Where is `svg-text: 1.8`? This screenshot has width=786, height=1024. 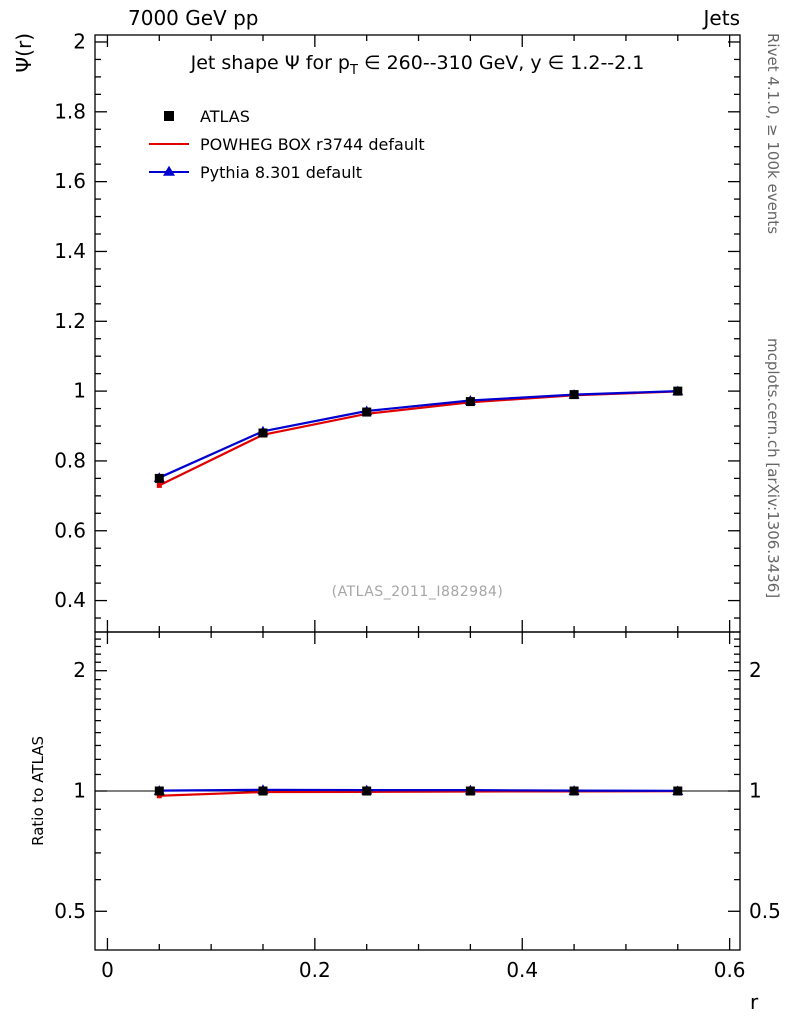 svg-text: 1.8 is located at coordinates (70, 111).